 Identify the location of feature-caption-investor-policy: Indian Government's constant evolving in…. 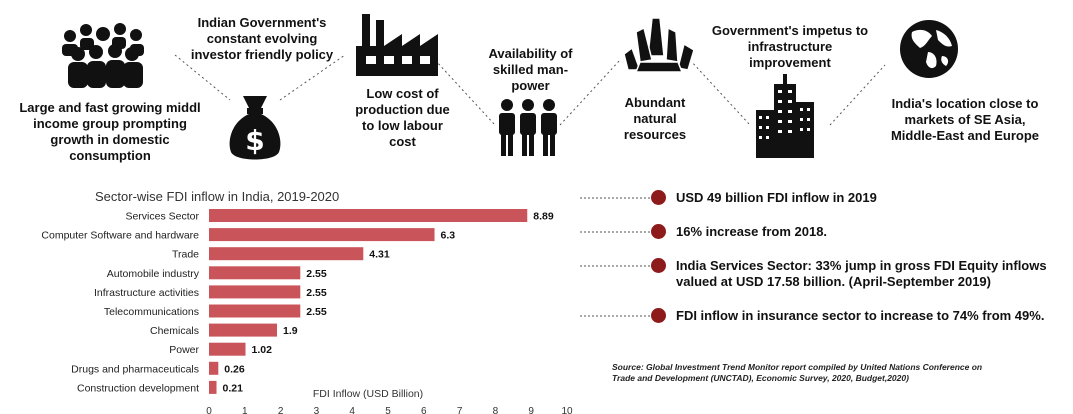
(262, 38).